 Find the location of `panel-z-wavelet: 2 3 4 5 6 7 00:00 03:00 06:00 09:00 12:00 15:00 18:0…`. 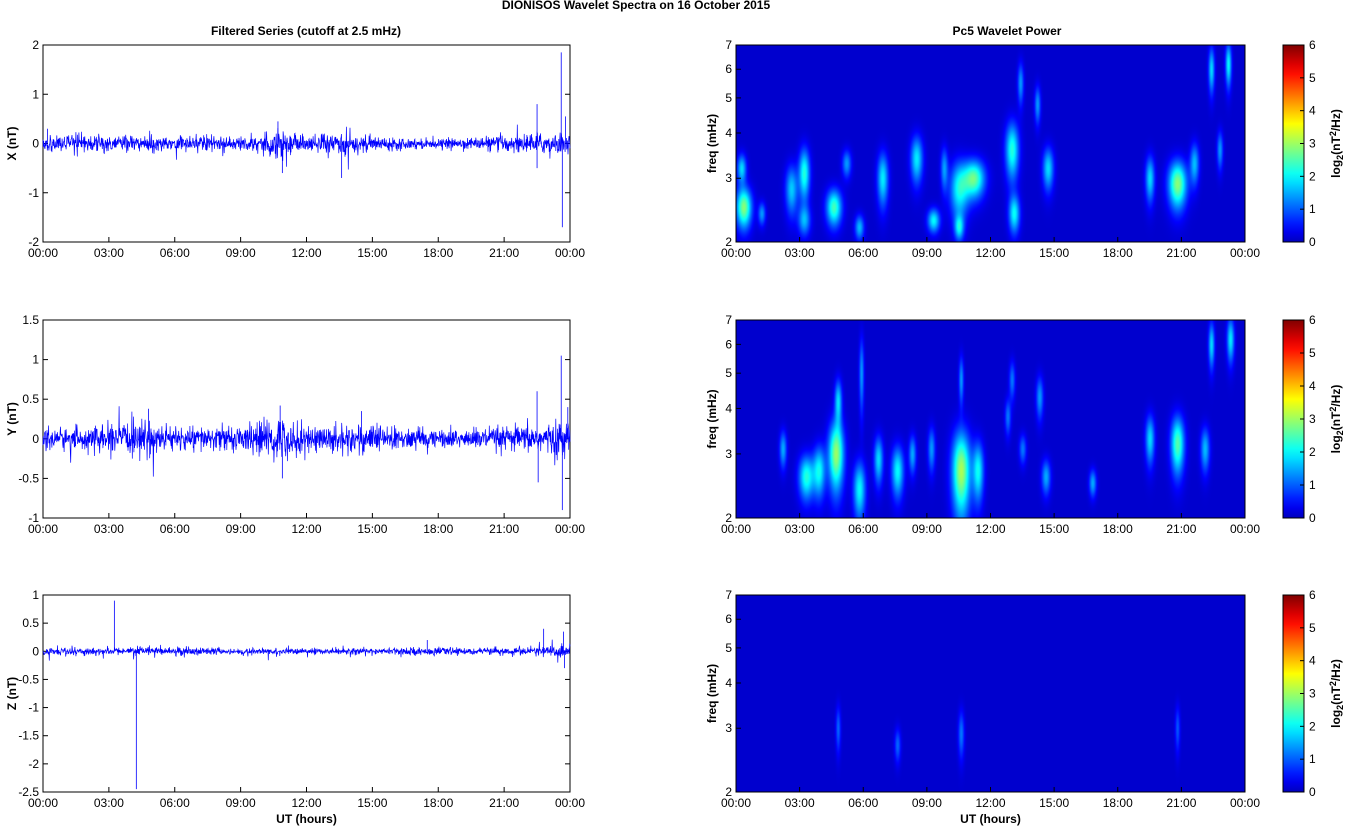

panel-z-wavelet: 2 3 4 5 6 7 00:00 03:00 06:00 09:00 12:00 15:00 18:0… is located at coordinates (1025, 707).